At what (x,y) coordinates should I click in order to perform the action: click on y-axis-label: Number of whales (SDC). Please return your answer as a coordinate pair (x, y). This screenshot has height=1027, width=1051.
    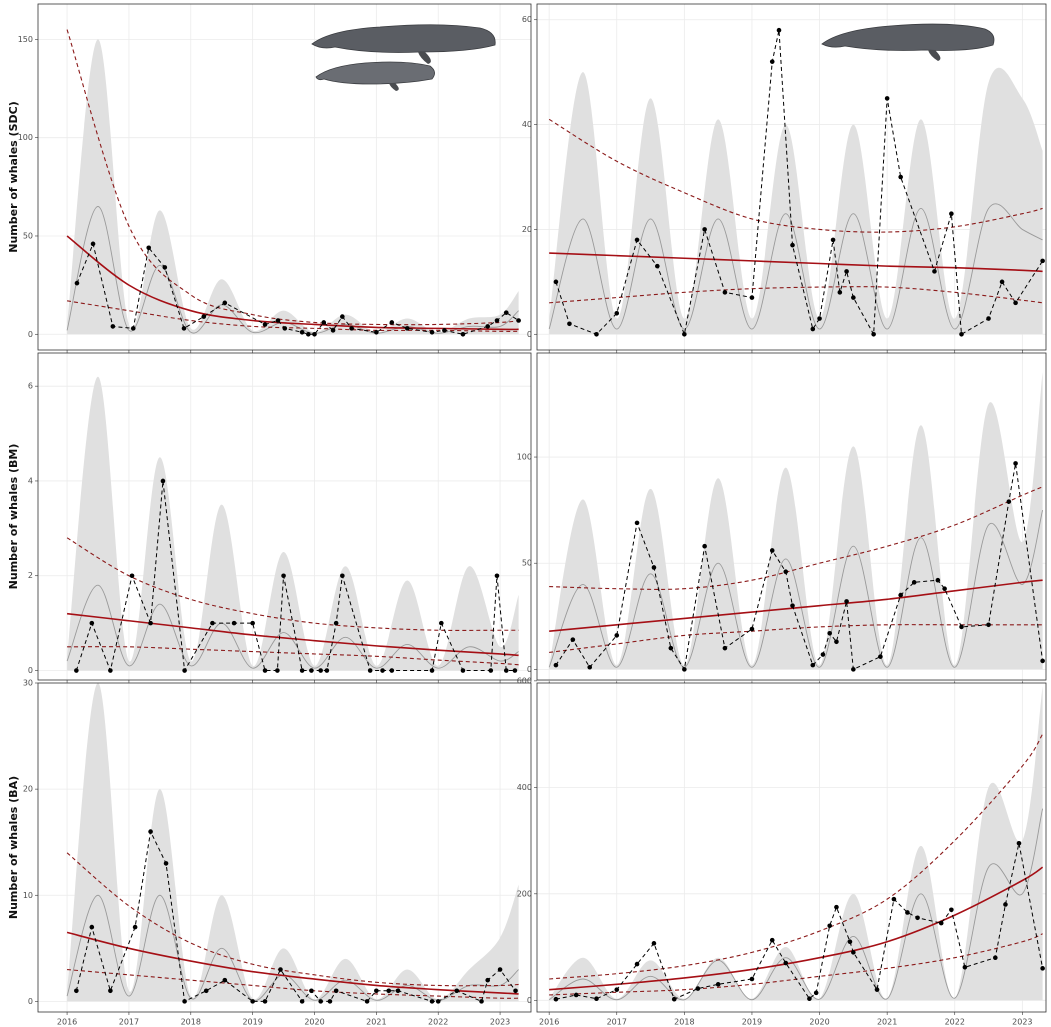
    Looking at the image, I should click on (13, 176).